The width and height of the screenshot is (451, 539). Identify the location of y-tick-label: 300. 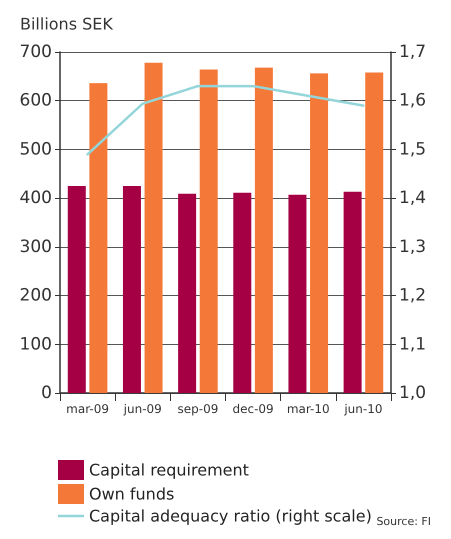
(36, 246).